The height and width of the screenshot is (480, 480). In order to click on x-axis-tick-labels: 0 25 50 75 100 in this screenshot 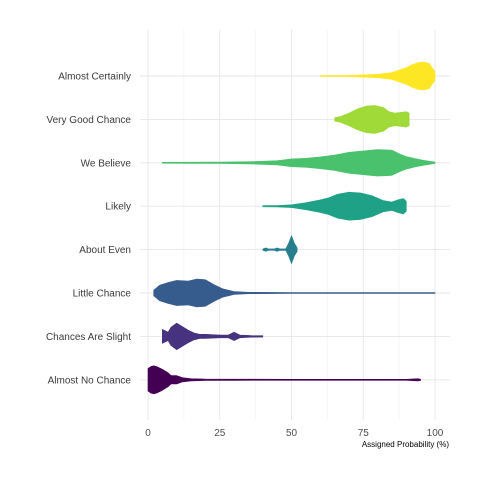, I will do `click(294, 433)`.